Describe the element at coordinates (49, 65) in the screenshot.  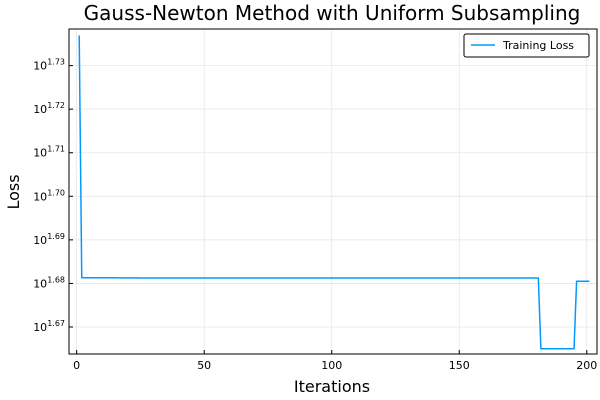
I see `y-tick-label: 101.73` at that location.